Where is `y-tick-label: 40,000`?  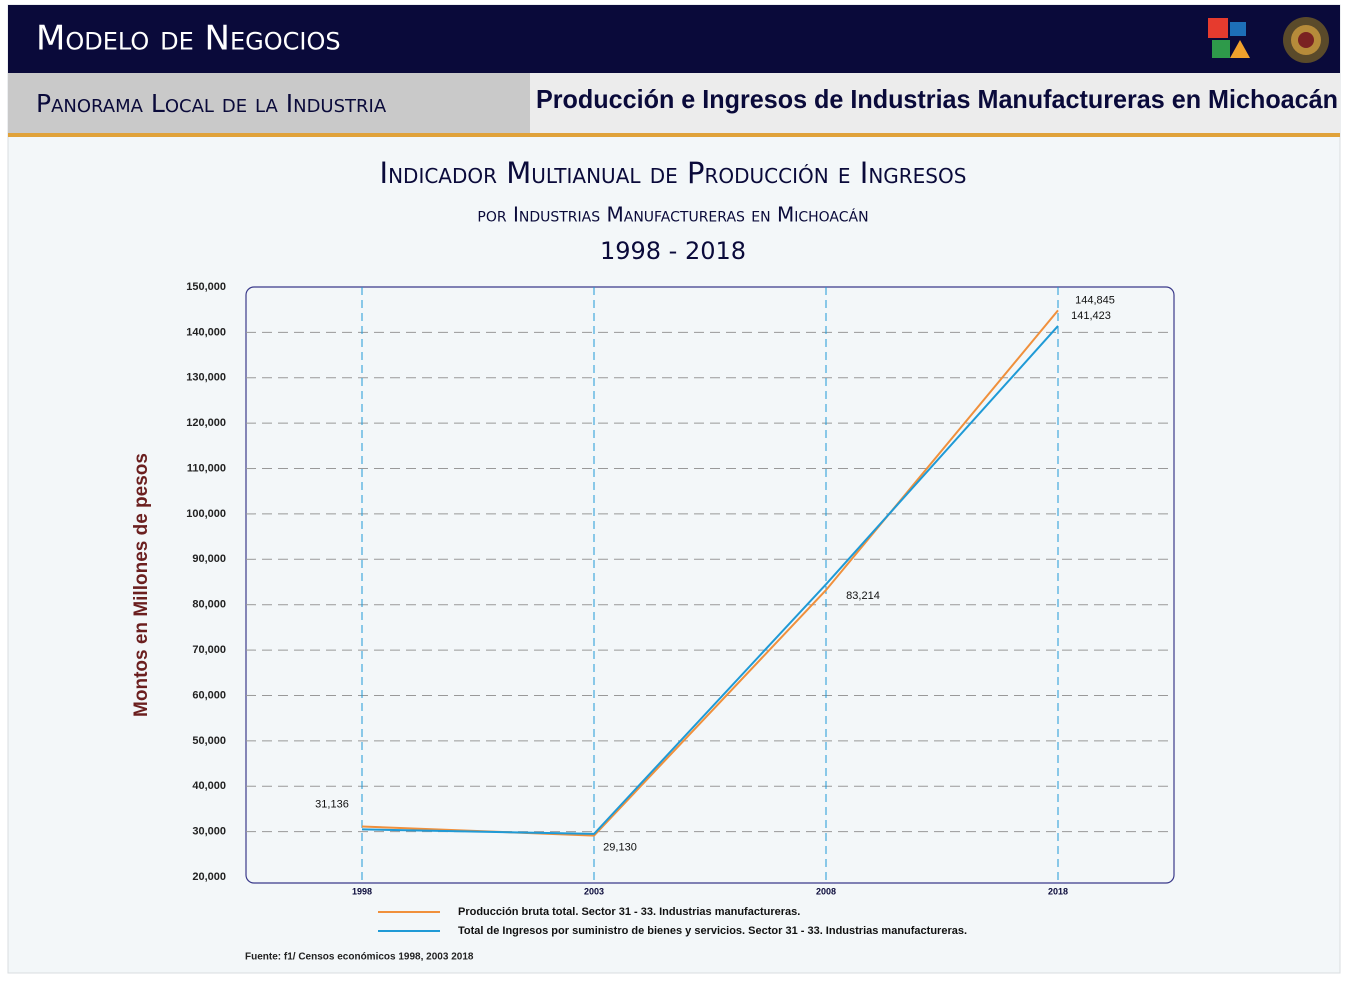
y-tick-label: 40,000 is located at coordinates (209, 786).